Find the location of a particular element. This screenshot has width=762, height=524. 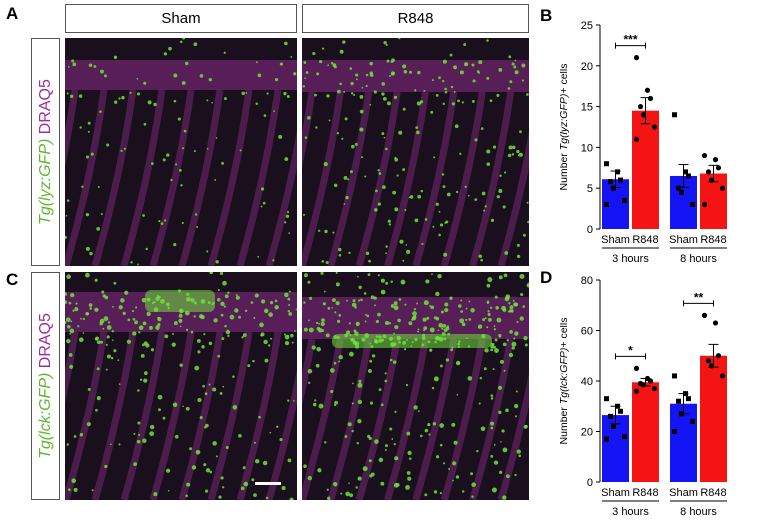

draq5-band is located at coordinates (415, 76).